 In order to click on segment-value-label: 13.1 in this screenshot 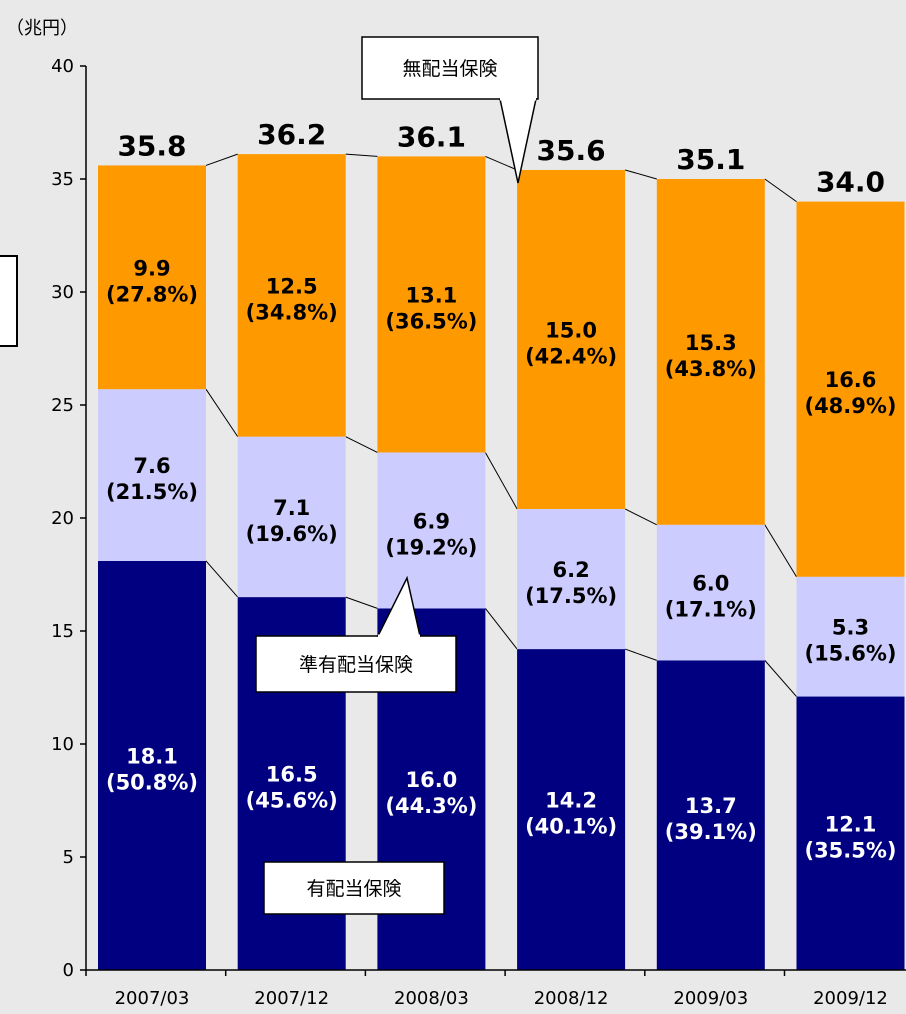, I will do `click(431, 295)`.